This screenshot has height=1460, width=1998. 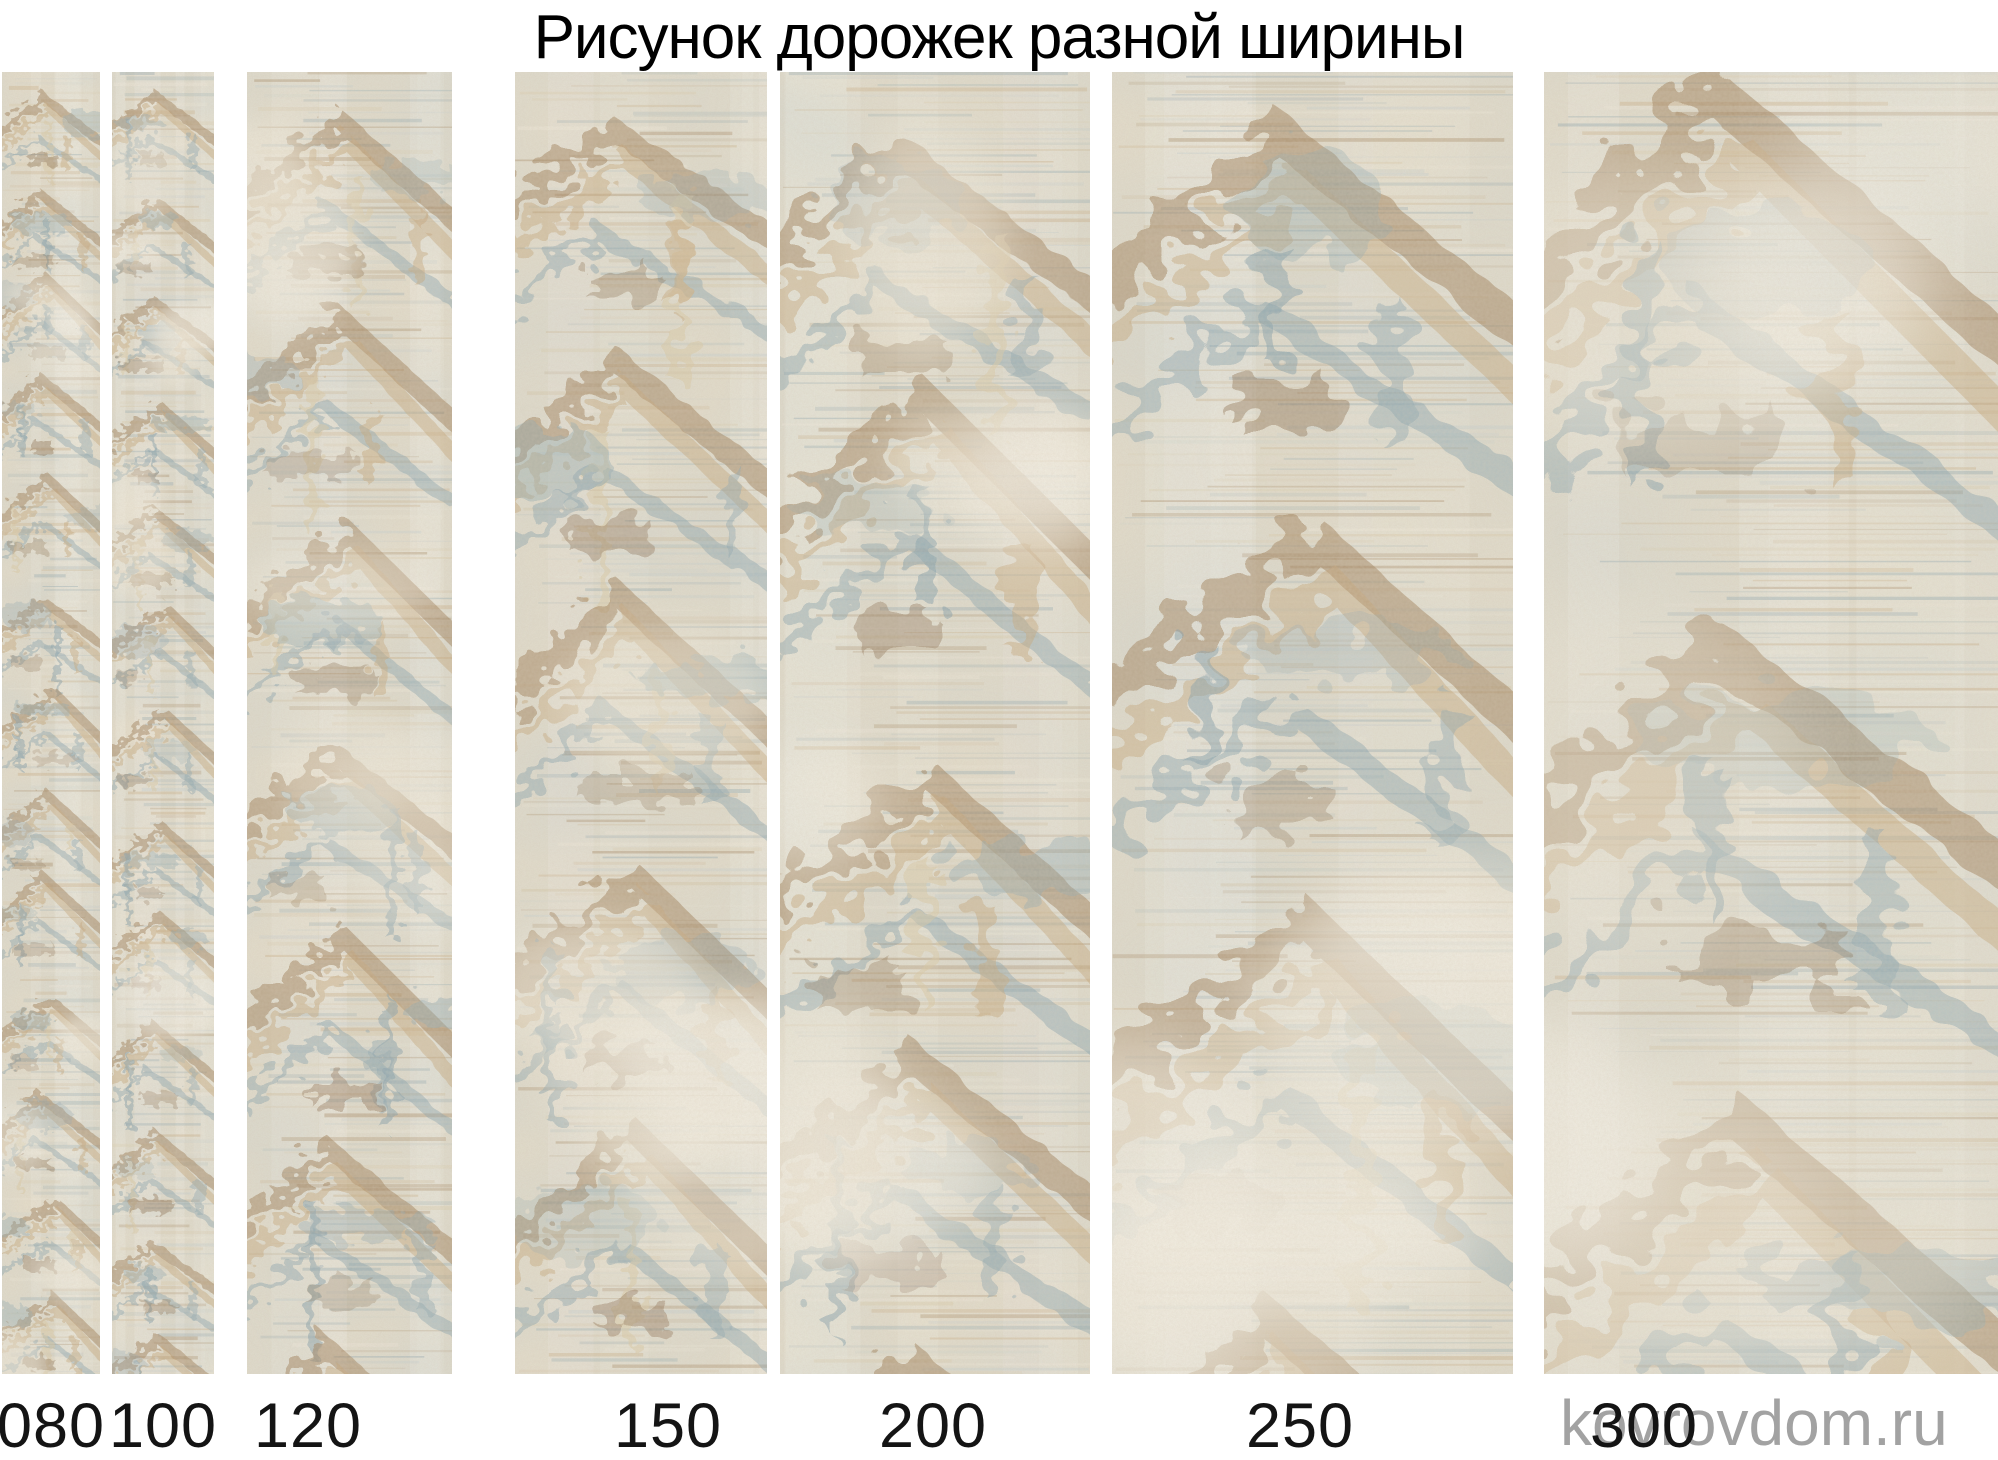 What do you see at coordinates (668, 1425) in the screenshot?
I see `width-label-150: 150` at bounding box center [668, 1425].